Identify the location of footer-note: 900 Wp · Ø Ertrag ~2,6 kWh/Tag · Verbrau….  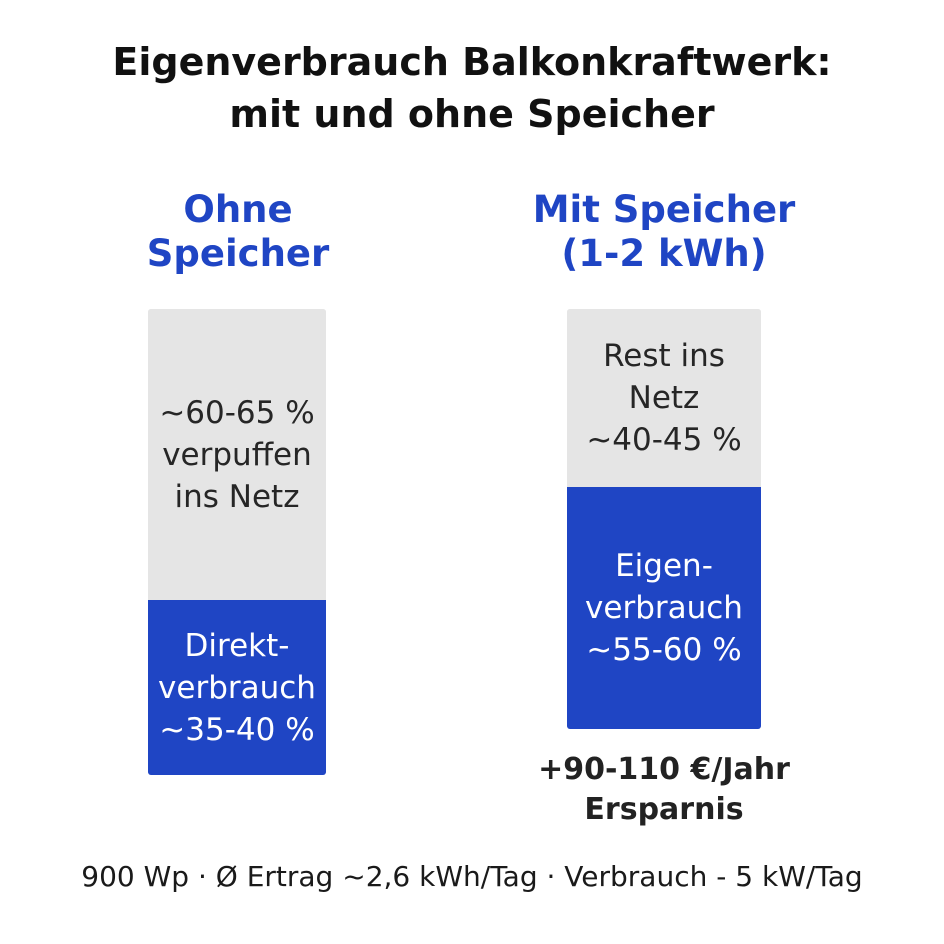
(472, 876).